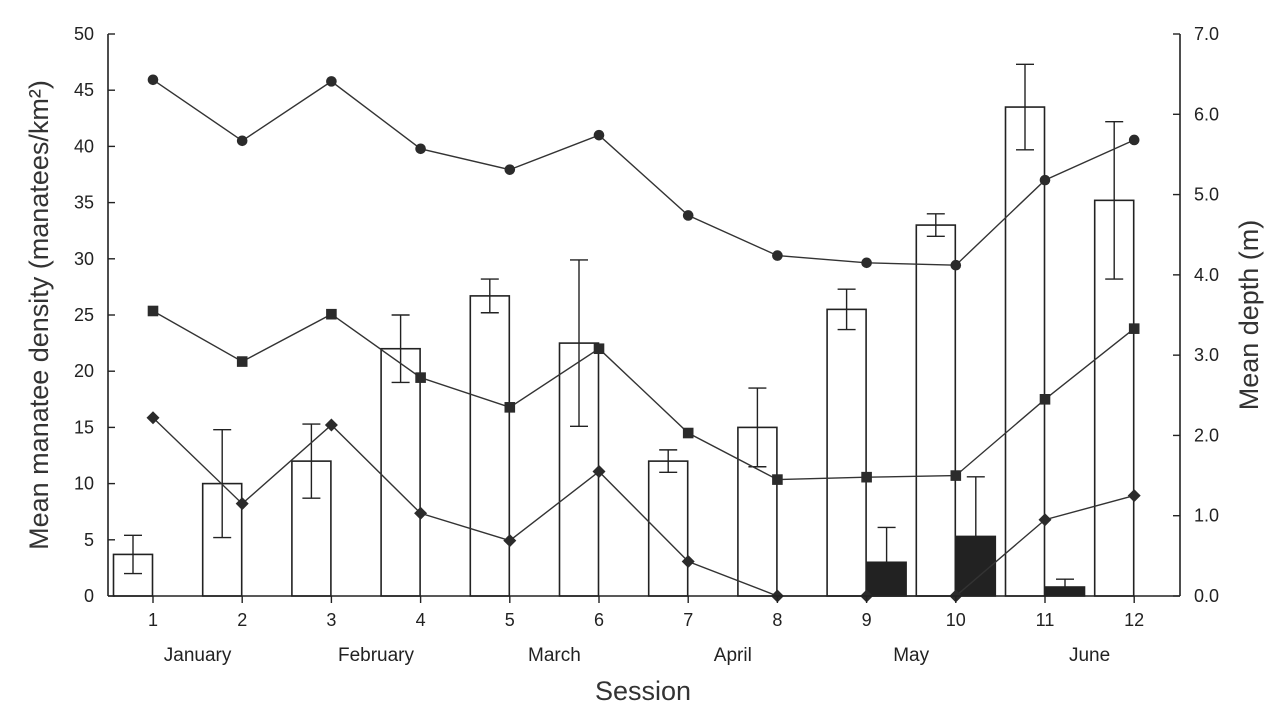 The height and width of the screenshot is (709, 1279). Describe the element at coordinates (39, 315) in the screenshot. I see `left-y-axis-title: Mean manatee density (manatees/km²)` at that location.